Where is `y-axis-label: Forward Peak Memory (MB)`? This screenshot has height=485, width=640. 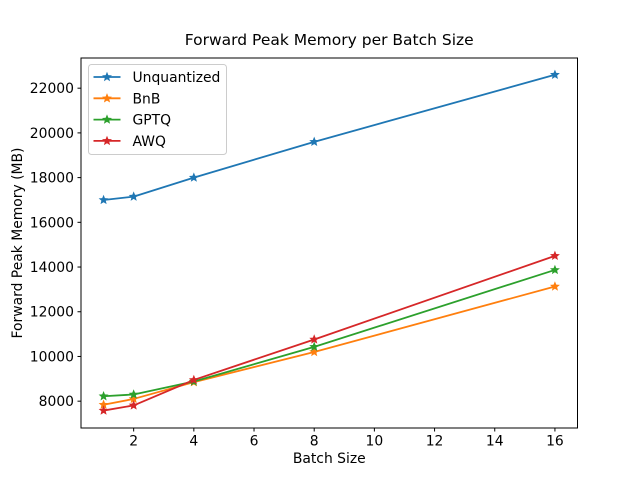
y-axis-label: Forward Peak Memory (MB) is located at coordinates (18, 243).